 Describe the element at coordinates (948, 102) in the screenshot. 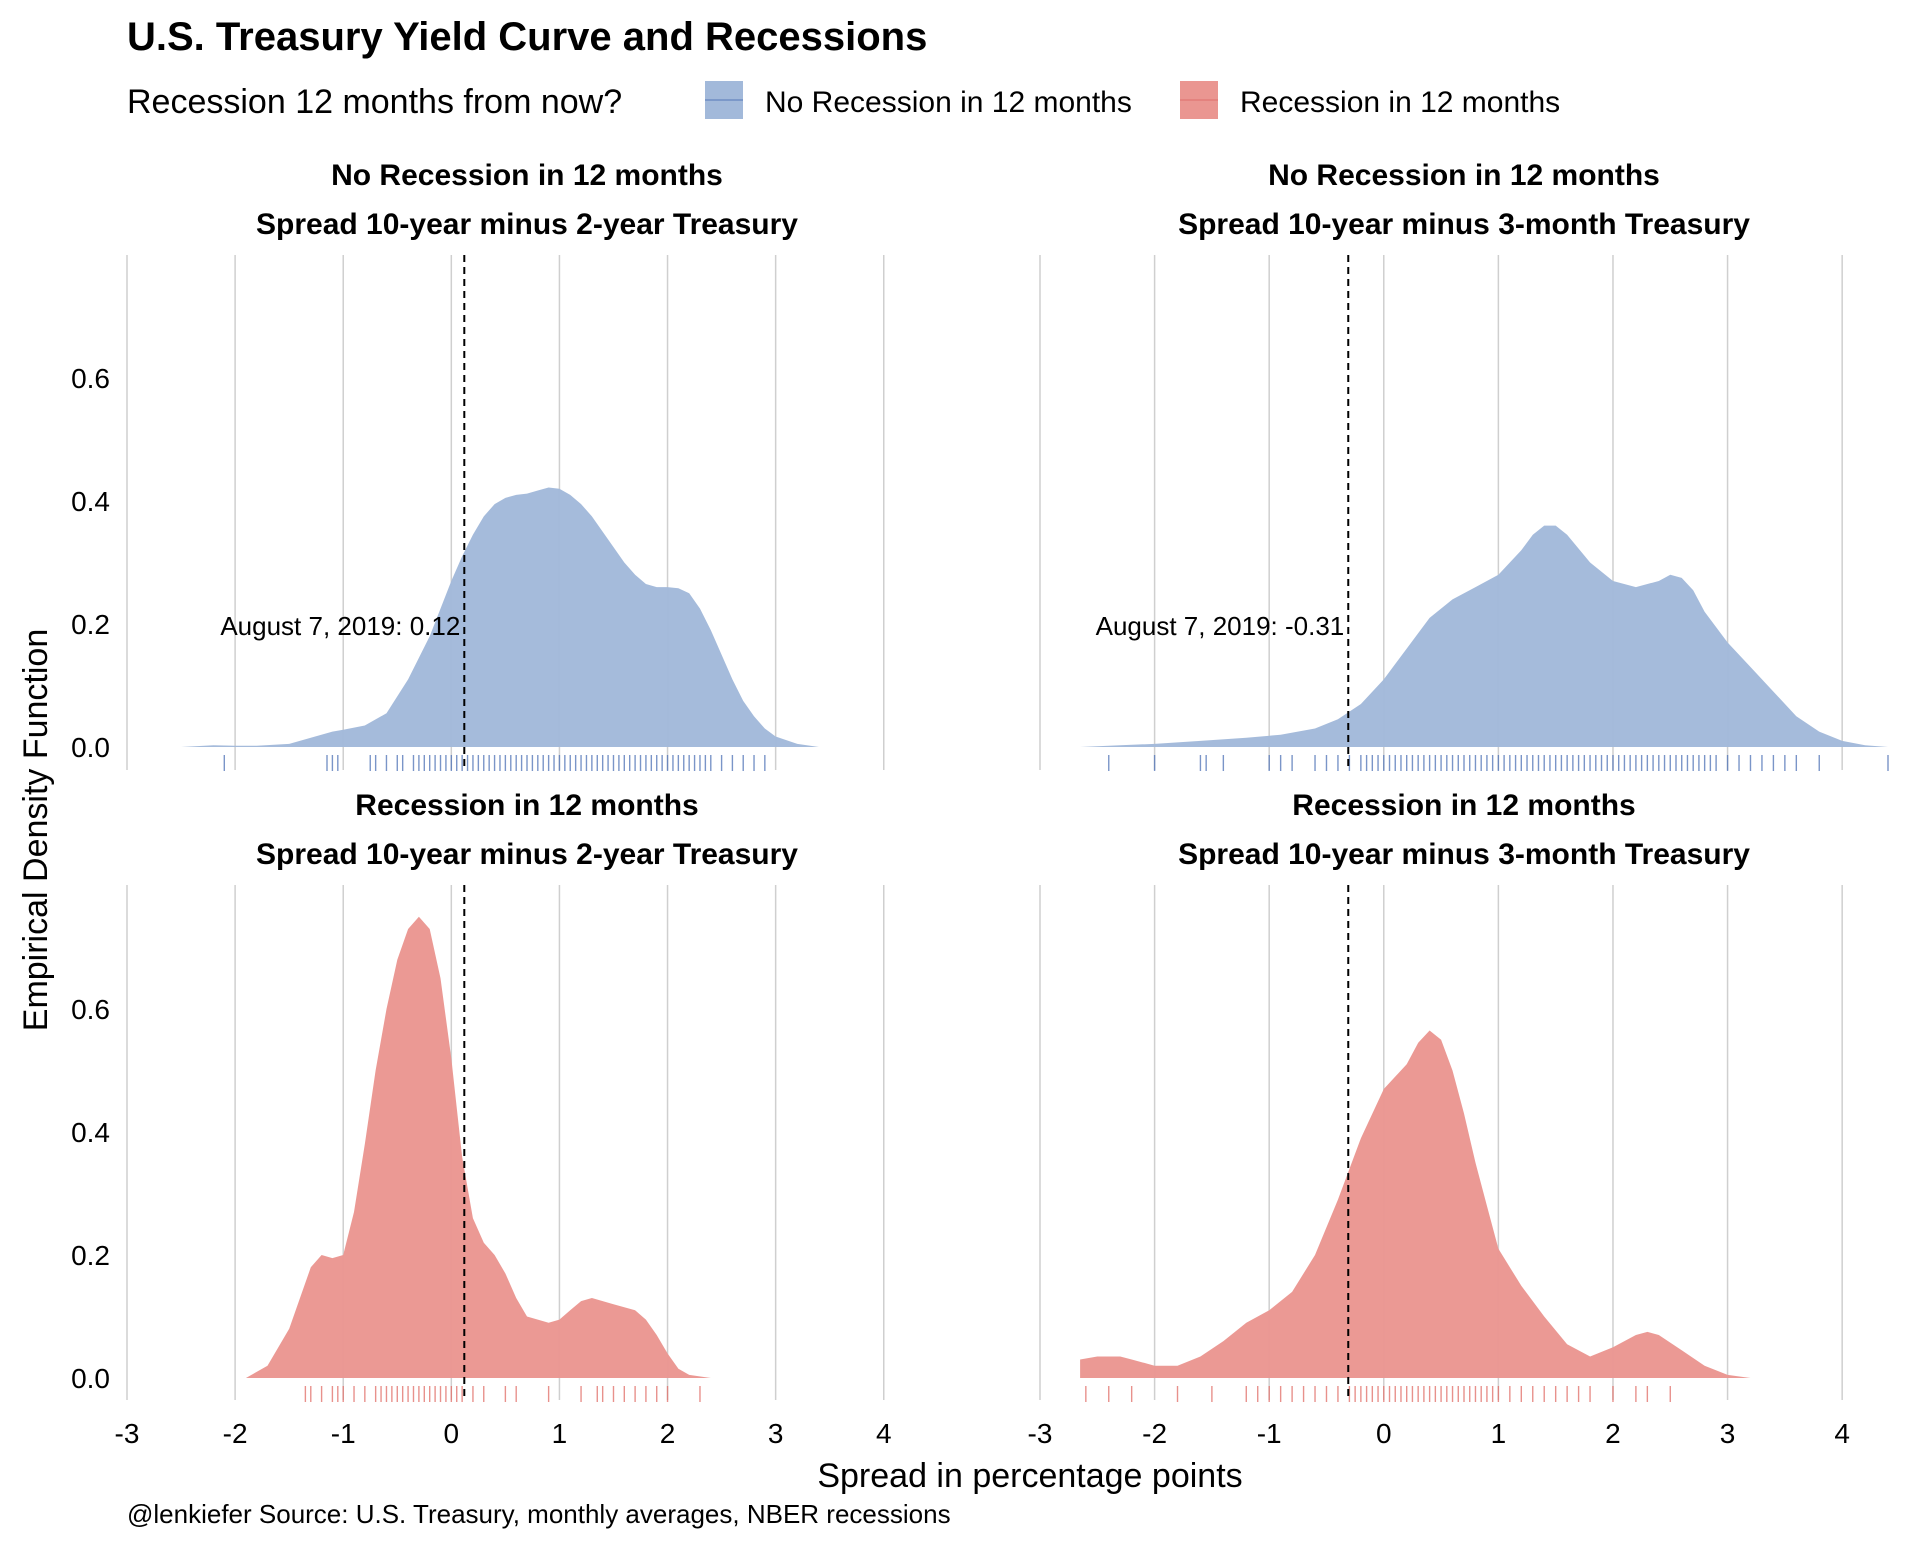

I see `legend-label-no-recession: No Recession in 12 months` at that location.